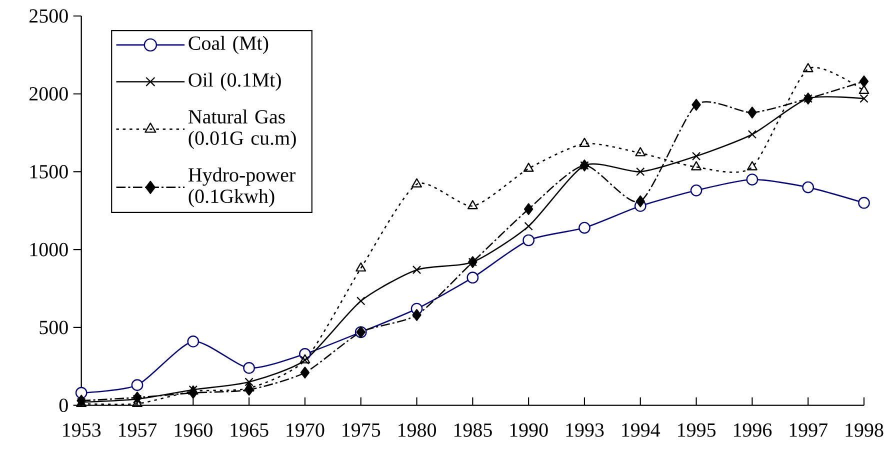  What do you see at coordinates (697, 430) in the screenshot?
I see `x-tick-label: 1995` at bounding box center [697, 430].